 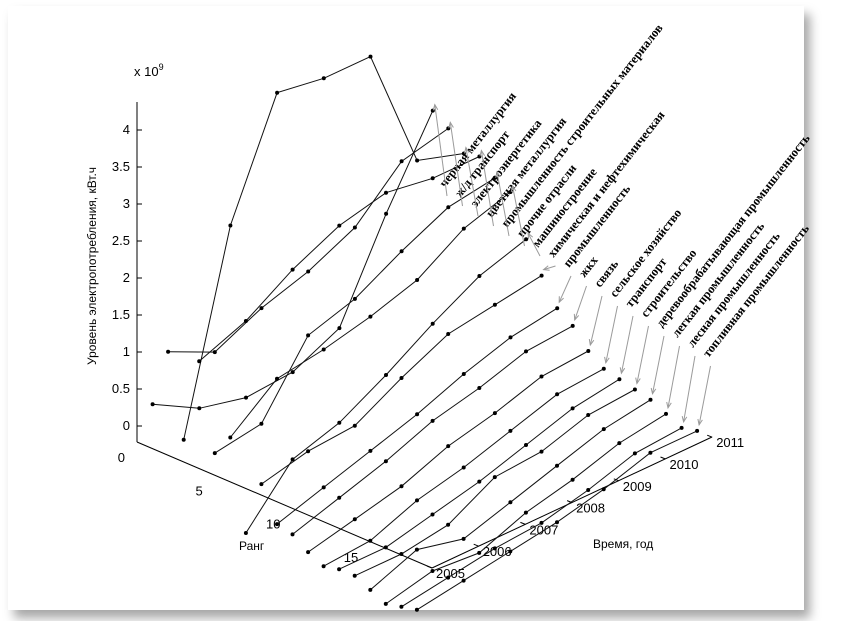 What do you see at coordinates (623, 544) in the screenshot?
I see `x-axis-label: Время, год` at bounding box center [623, 544].